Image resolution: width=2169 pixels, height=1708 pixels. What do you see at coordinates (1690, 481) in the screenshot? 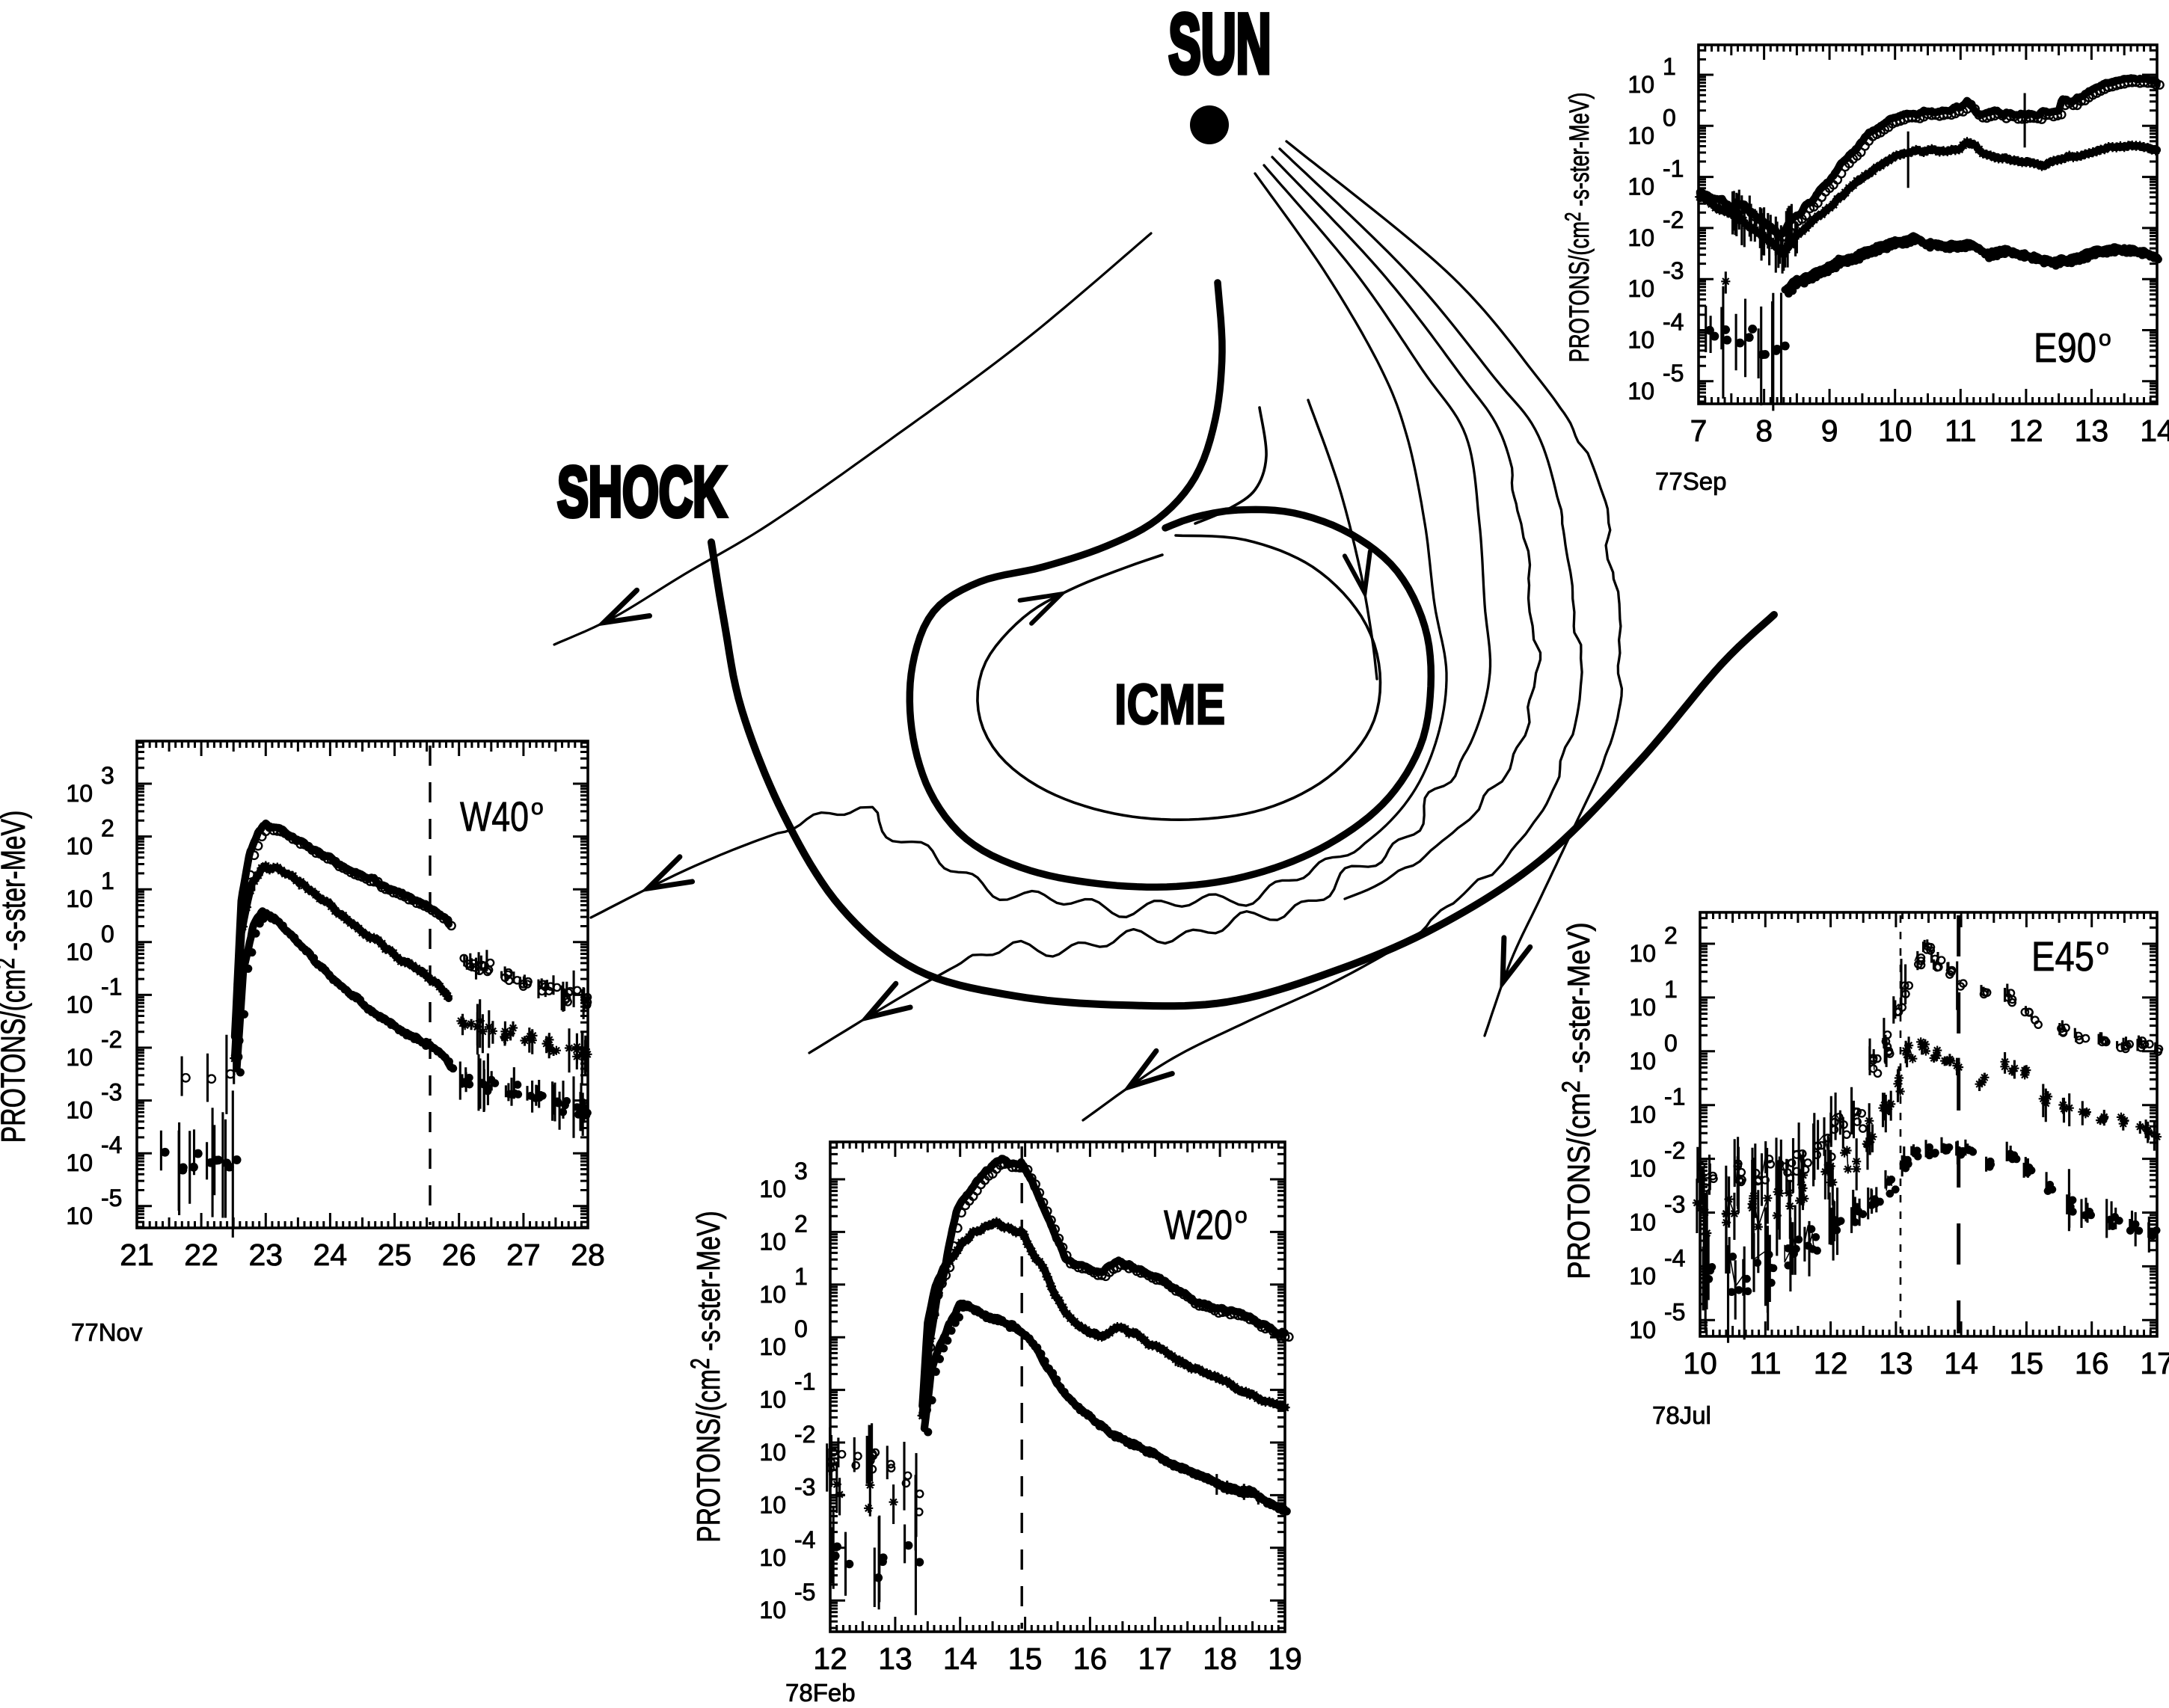
I see `svg-text: 77Sep` at bounding box center [1690, 481].